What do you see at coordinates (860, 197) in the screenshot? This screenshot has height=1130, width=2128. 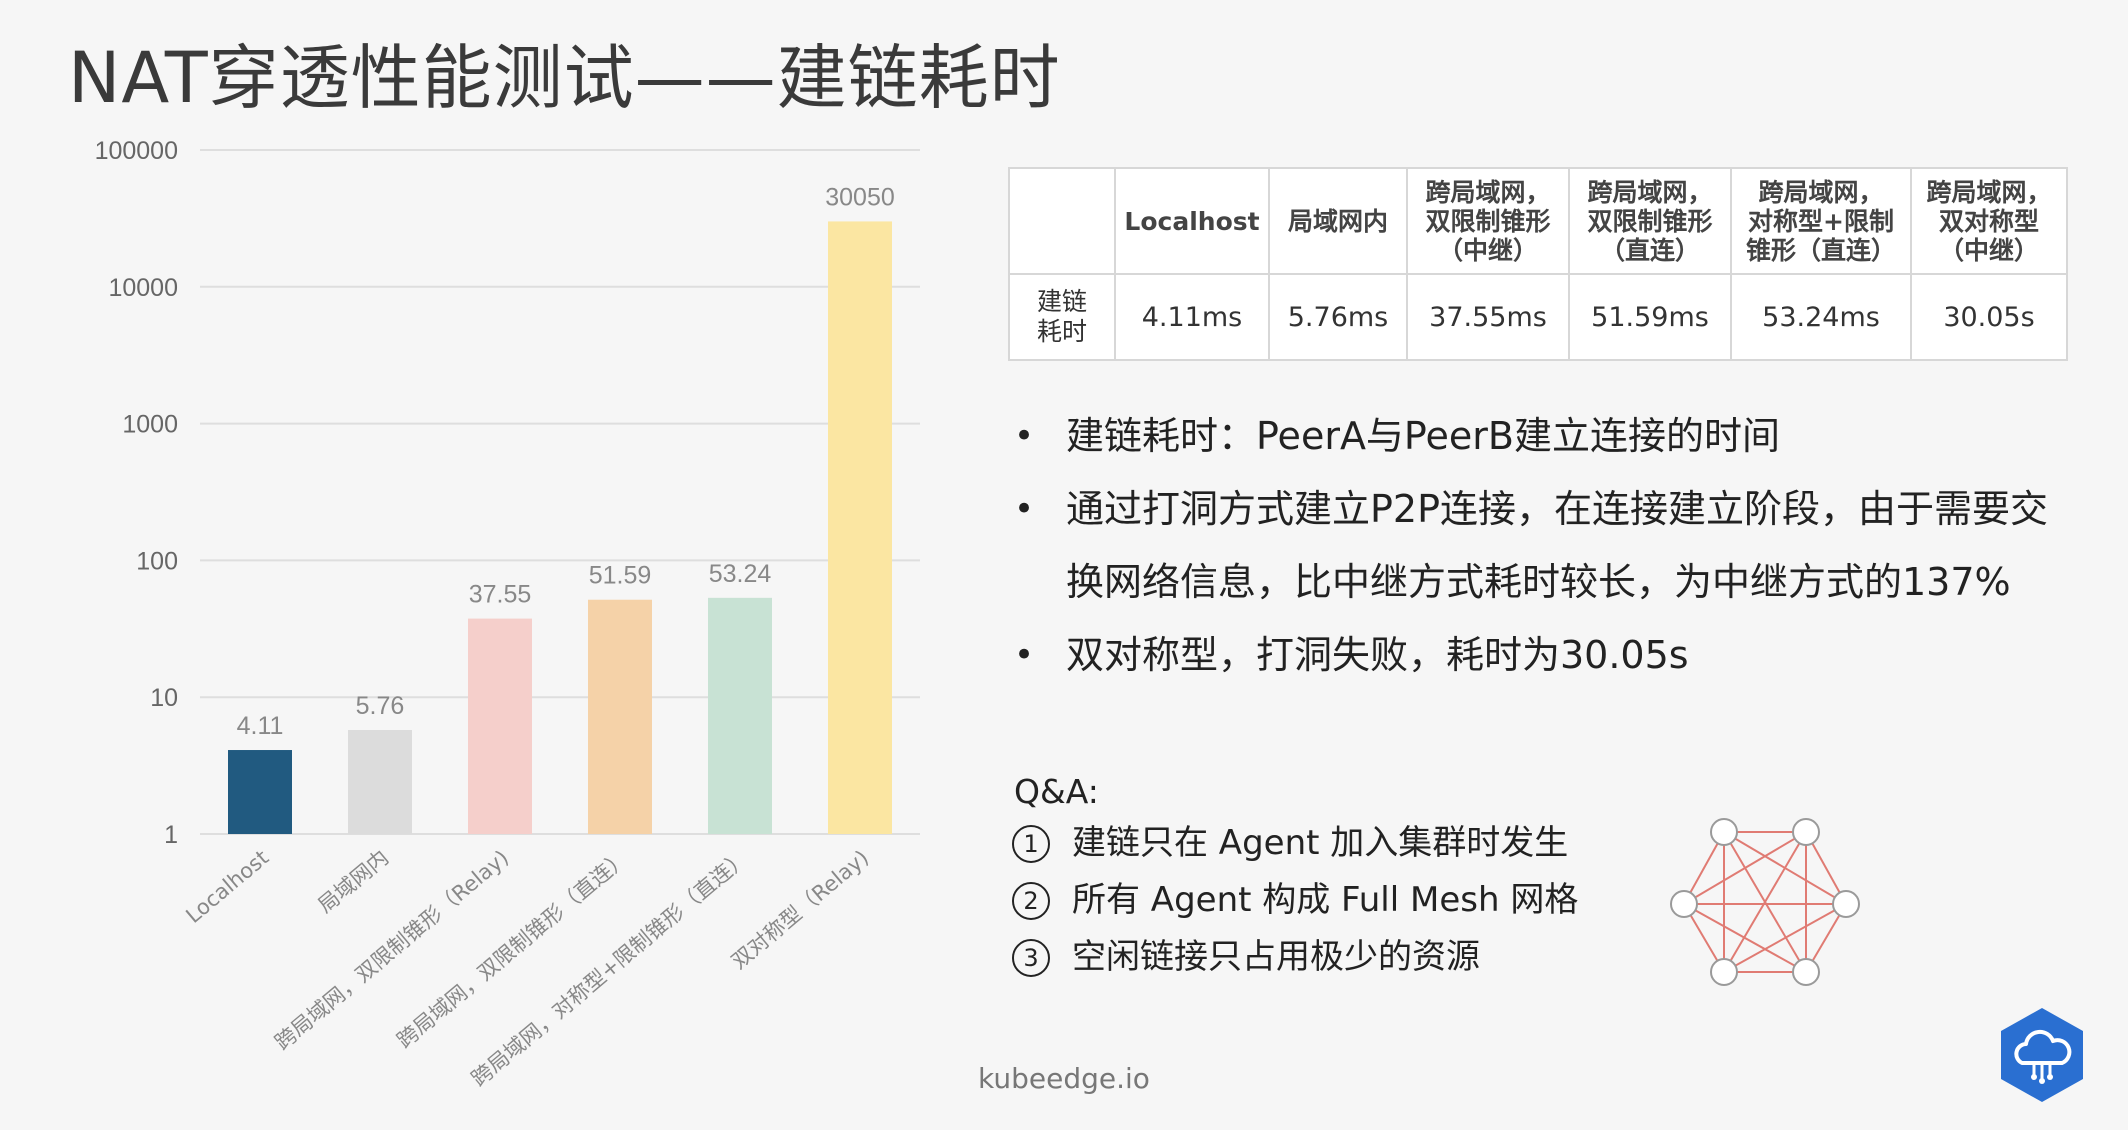 I see `data-label: 30050` at bounding box center [860, 197].